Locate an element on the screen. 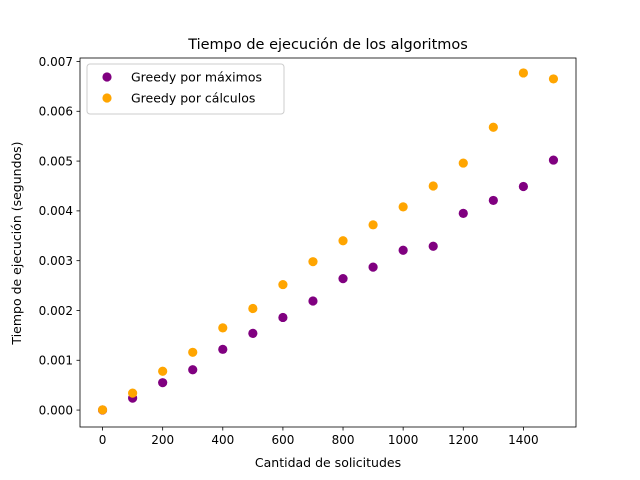 This screenshot has height=480, width=640. x-tick-label: 200 is located at coordinates (162, 440).